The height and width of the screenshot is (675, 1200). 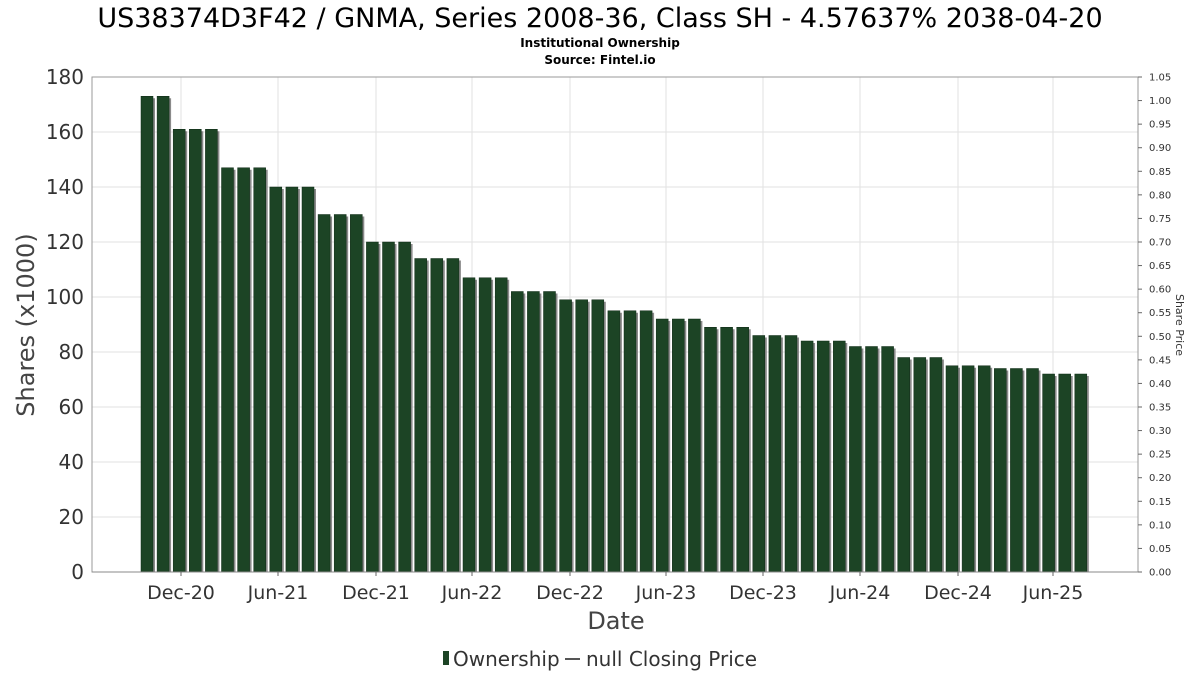 What do you see at coordinates (65, 324) in the screenshot?
I see `y-axis-left-ticks: 0 20 40 60 80 100 120 140 160 180` at bounding box center [65, 324].